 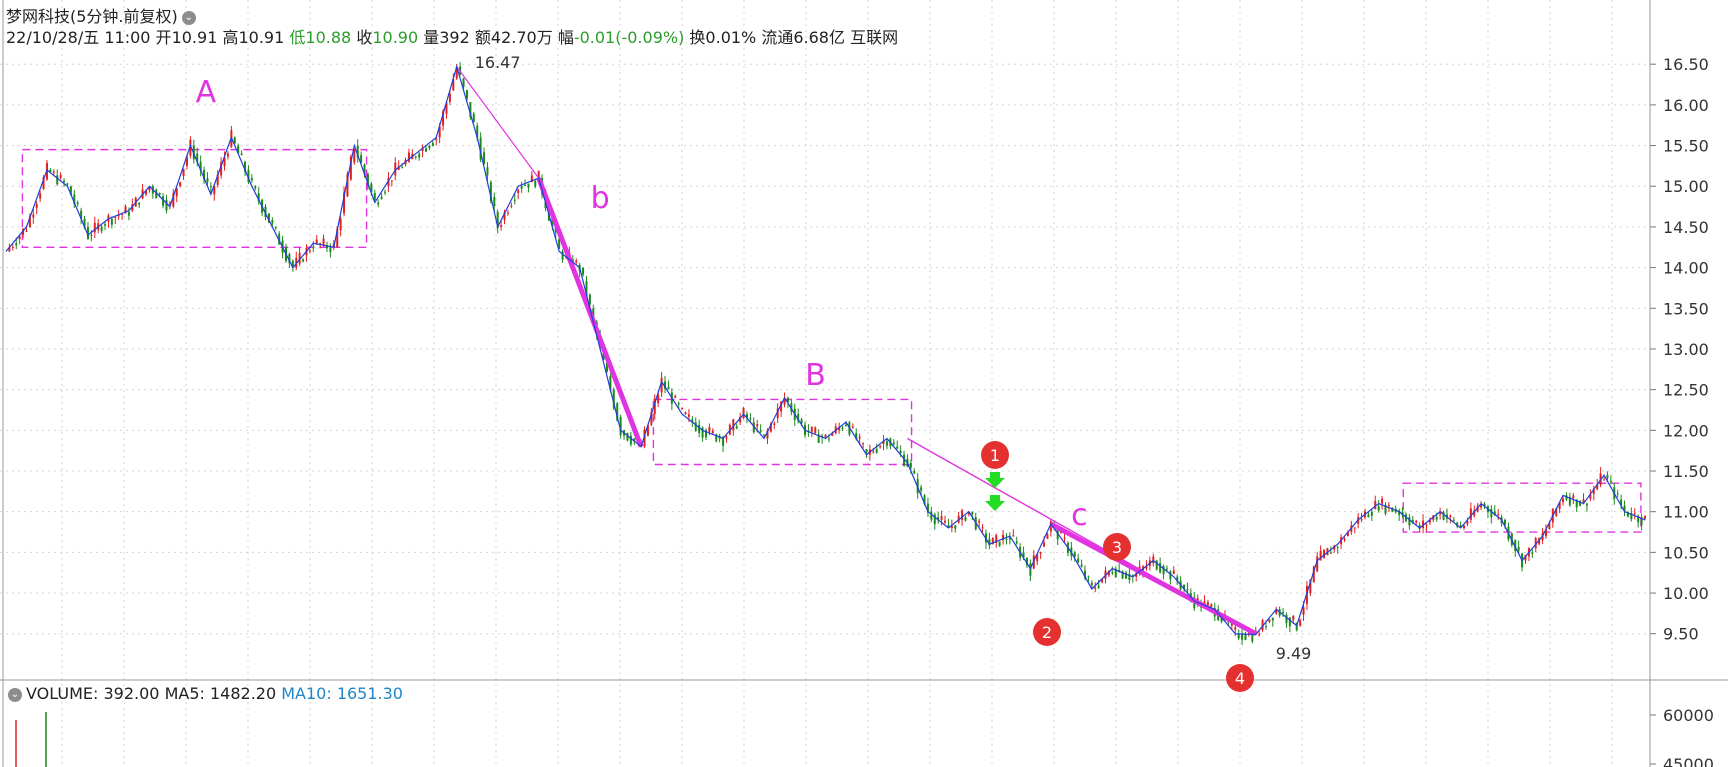 I want to click on turnover-value: 0.01%, so click(x=731, y=37).